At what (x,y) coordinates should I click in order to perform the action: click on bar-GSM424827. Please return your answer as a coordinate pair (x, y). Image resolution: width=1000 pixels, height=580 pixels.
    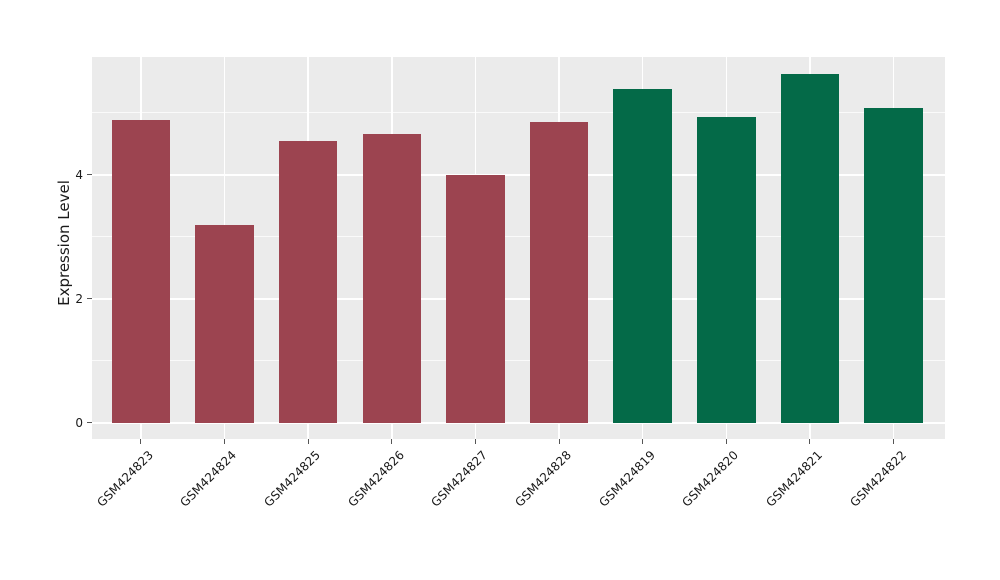
    Looking at the image, I should click on (475, 298).